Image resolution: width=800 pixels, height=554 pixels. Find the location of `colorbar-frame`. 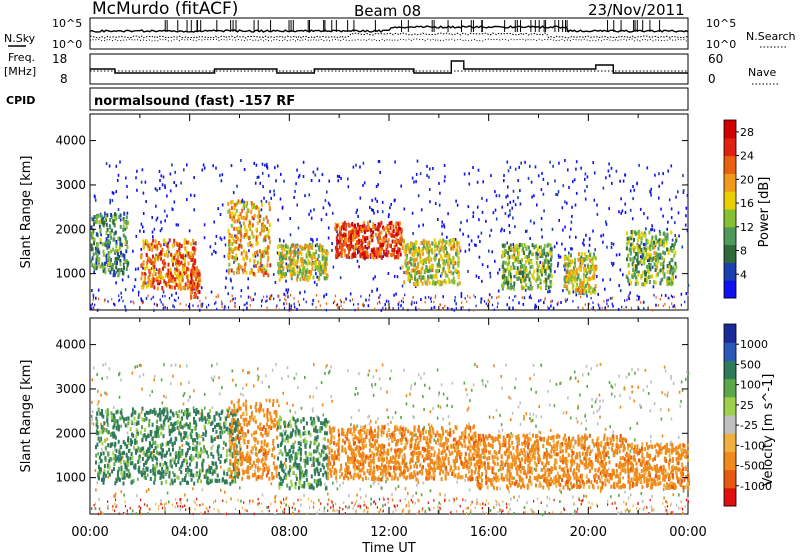

colorbar-frame is located at coordinates (730, 209).